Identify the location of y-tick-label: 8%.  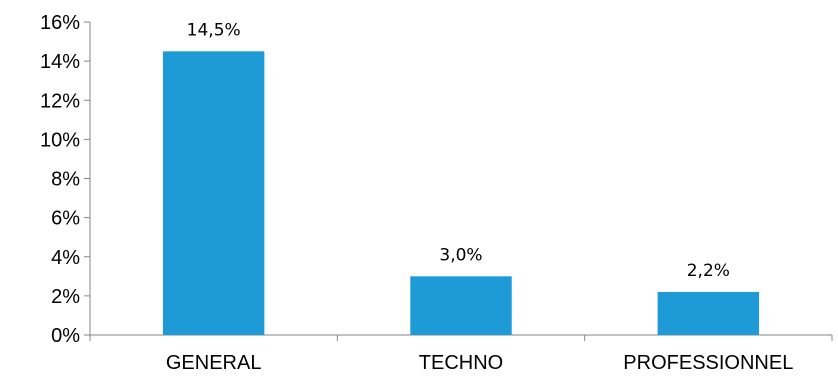
(65, 180).